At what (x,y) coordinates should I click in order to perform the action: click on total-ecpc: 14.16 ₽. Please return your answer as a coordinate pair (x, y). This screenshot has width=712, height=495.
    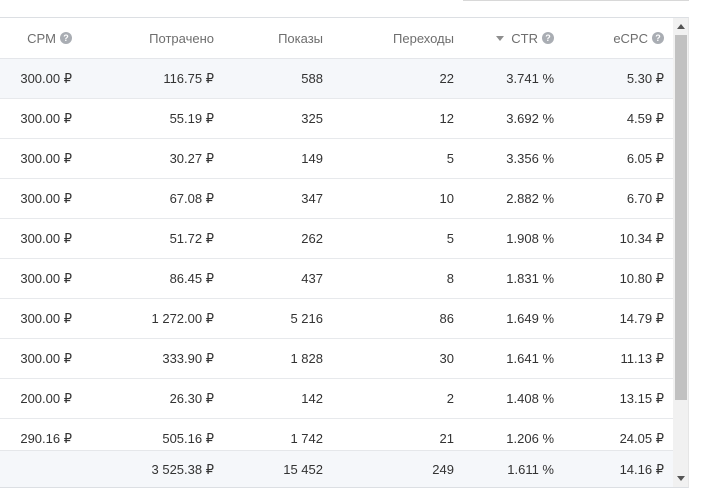
    Looking at the image, I should click on (641, 469).